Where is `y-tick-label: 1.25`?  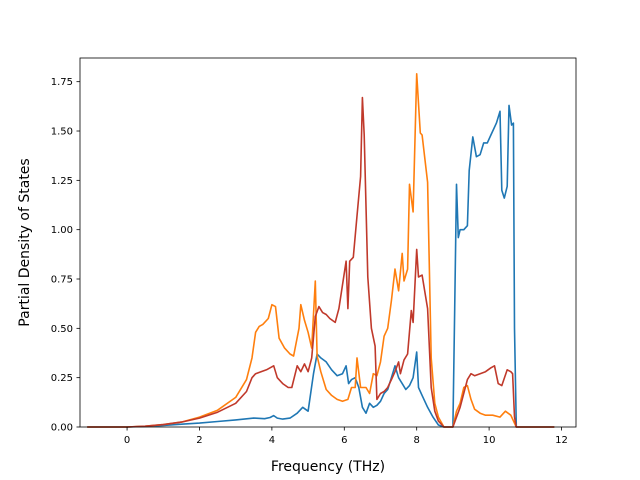 y-tick-label: 1.25 is located at coordinates (62, 181).